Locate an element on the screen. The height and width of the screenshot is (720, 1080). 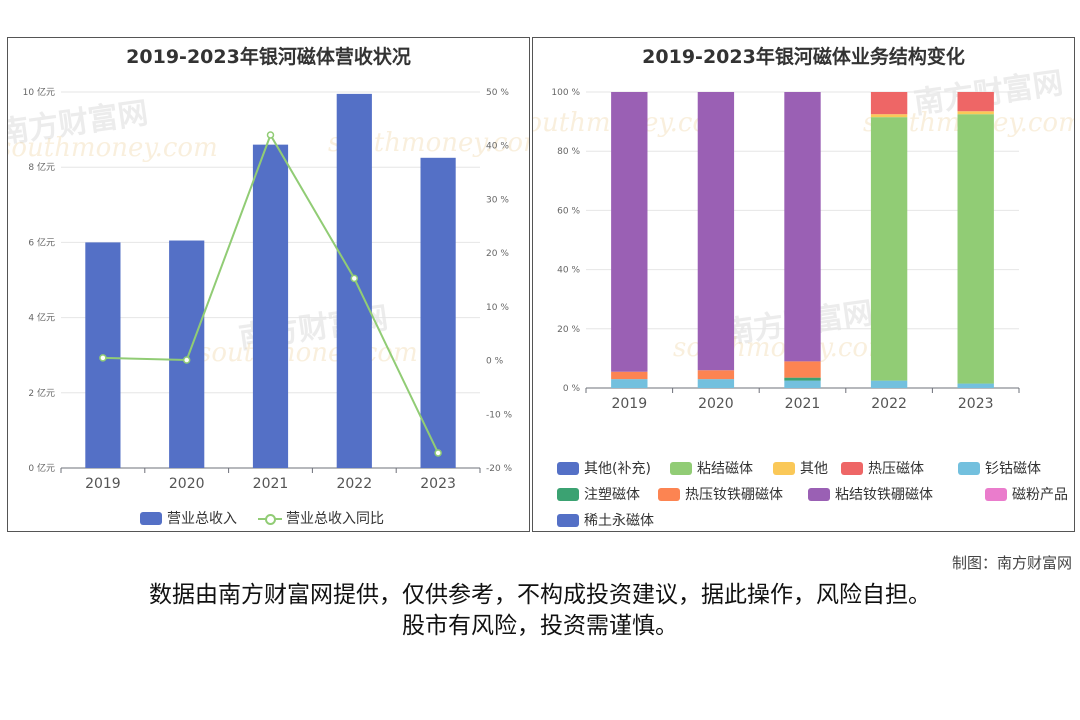
legend-item: 粘结磁体 is located at coordinates (711, 468).